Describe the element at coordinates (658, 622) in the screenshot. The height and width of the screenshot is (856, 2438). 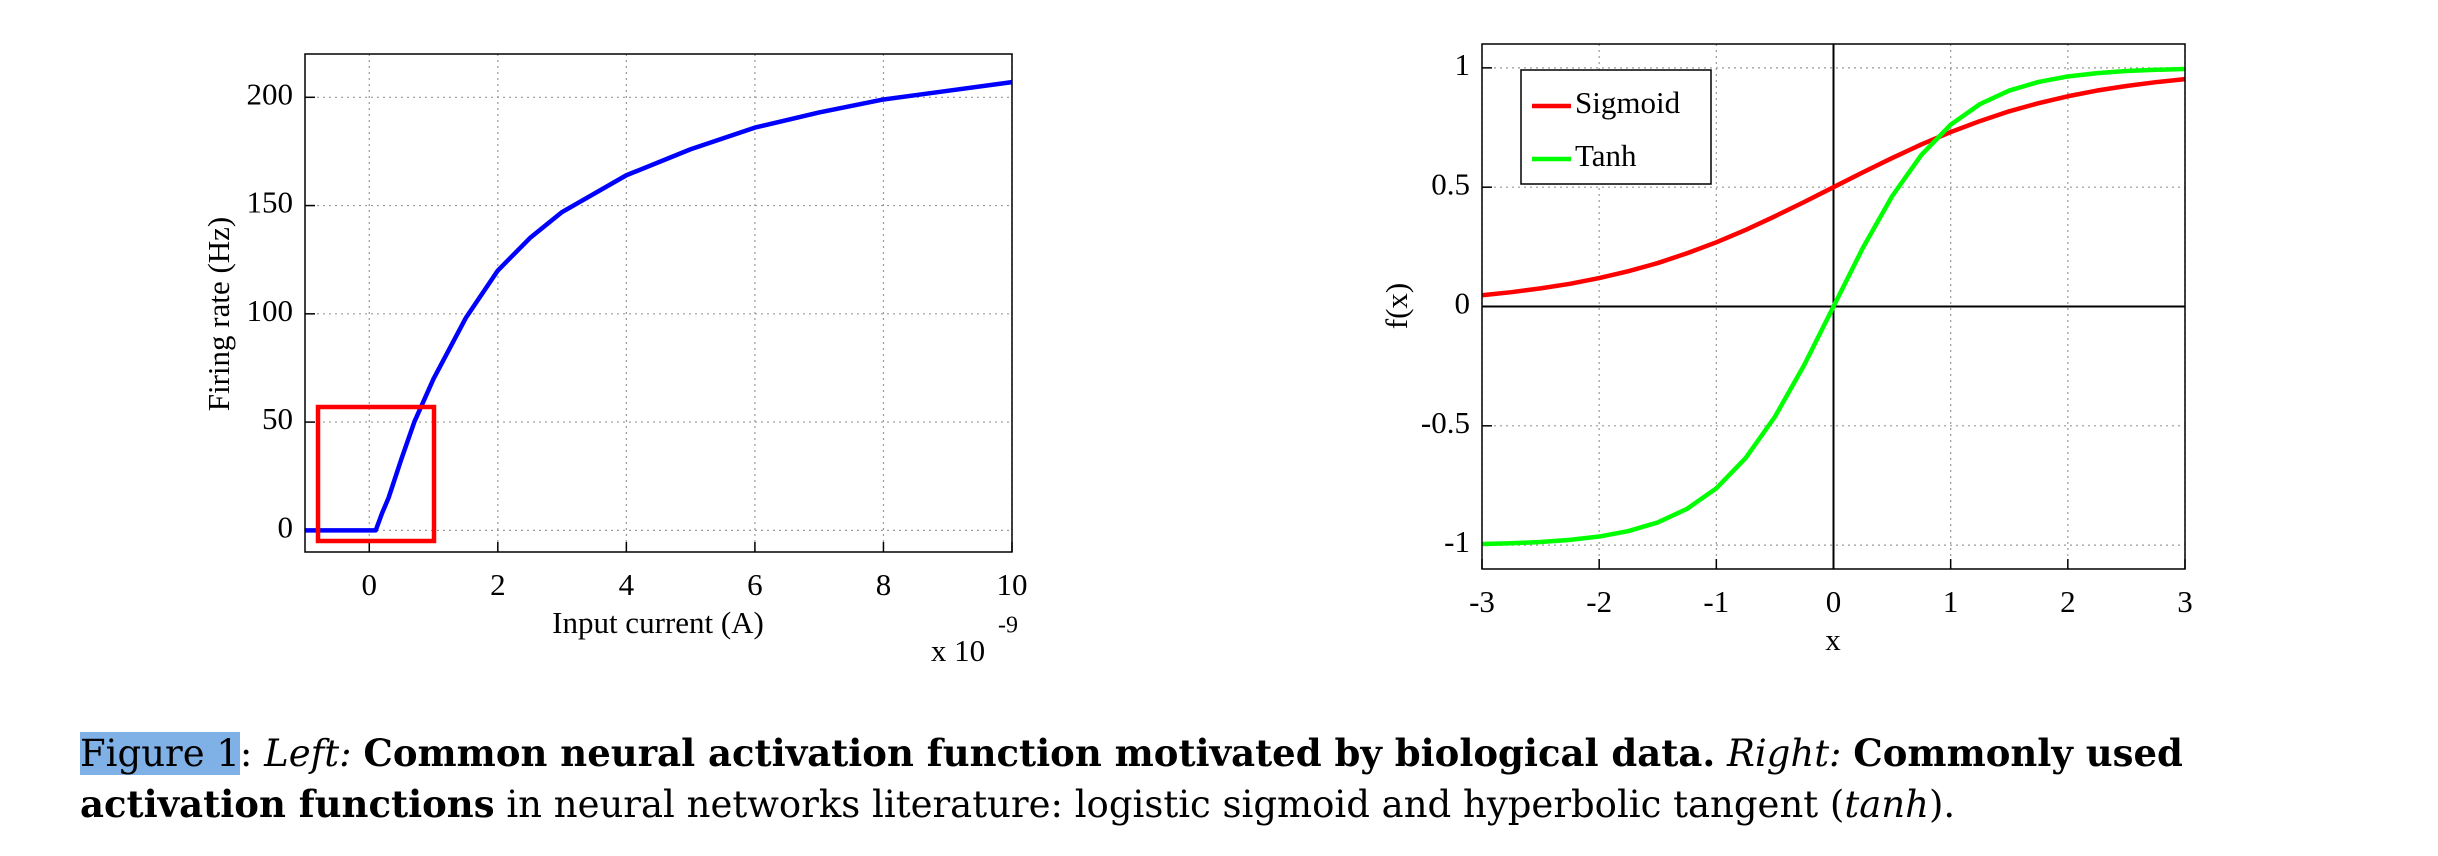
I see `x-axis-label: Input current (A)` at that location.